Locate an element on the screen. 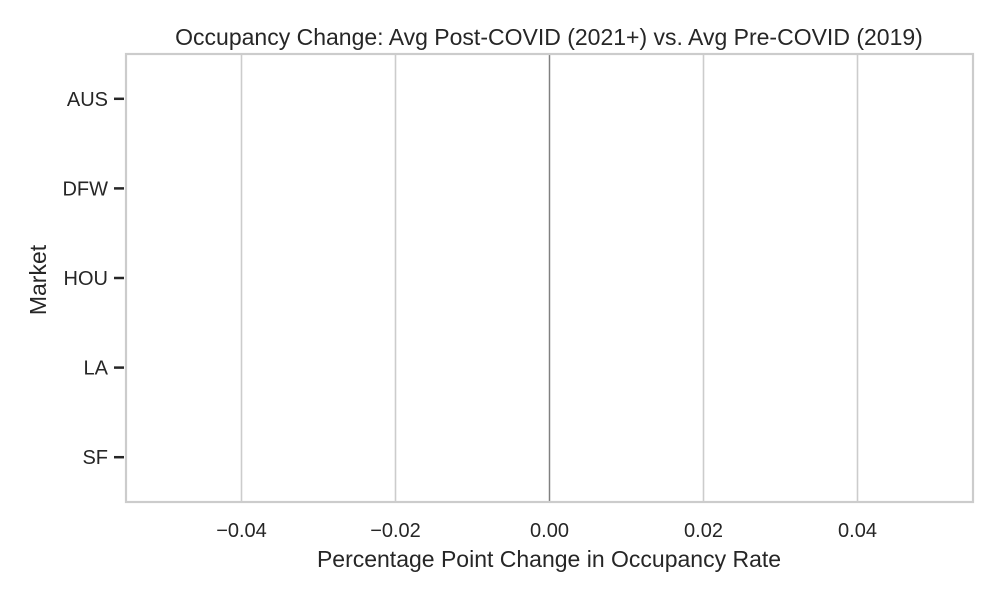  y-tick-label: AUS is located at coordinates (87, 100).